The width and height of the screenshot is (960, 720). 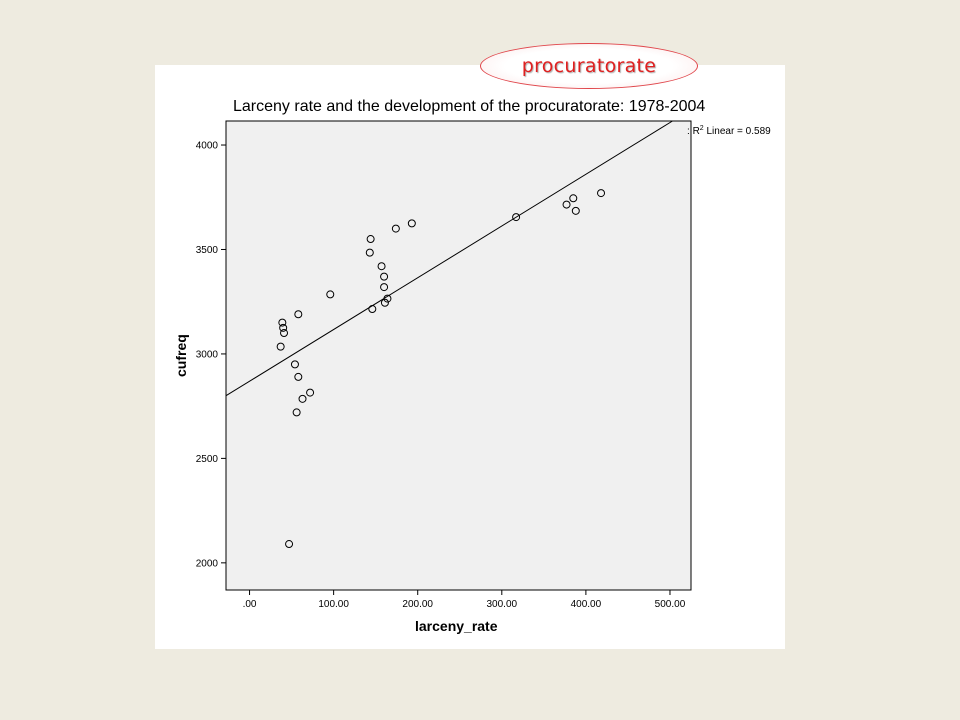 I want to click on y-tick-label: 2000, so click(x=207, y=563).